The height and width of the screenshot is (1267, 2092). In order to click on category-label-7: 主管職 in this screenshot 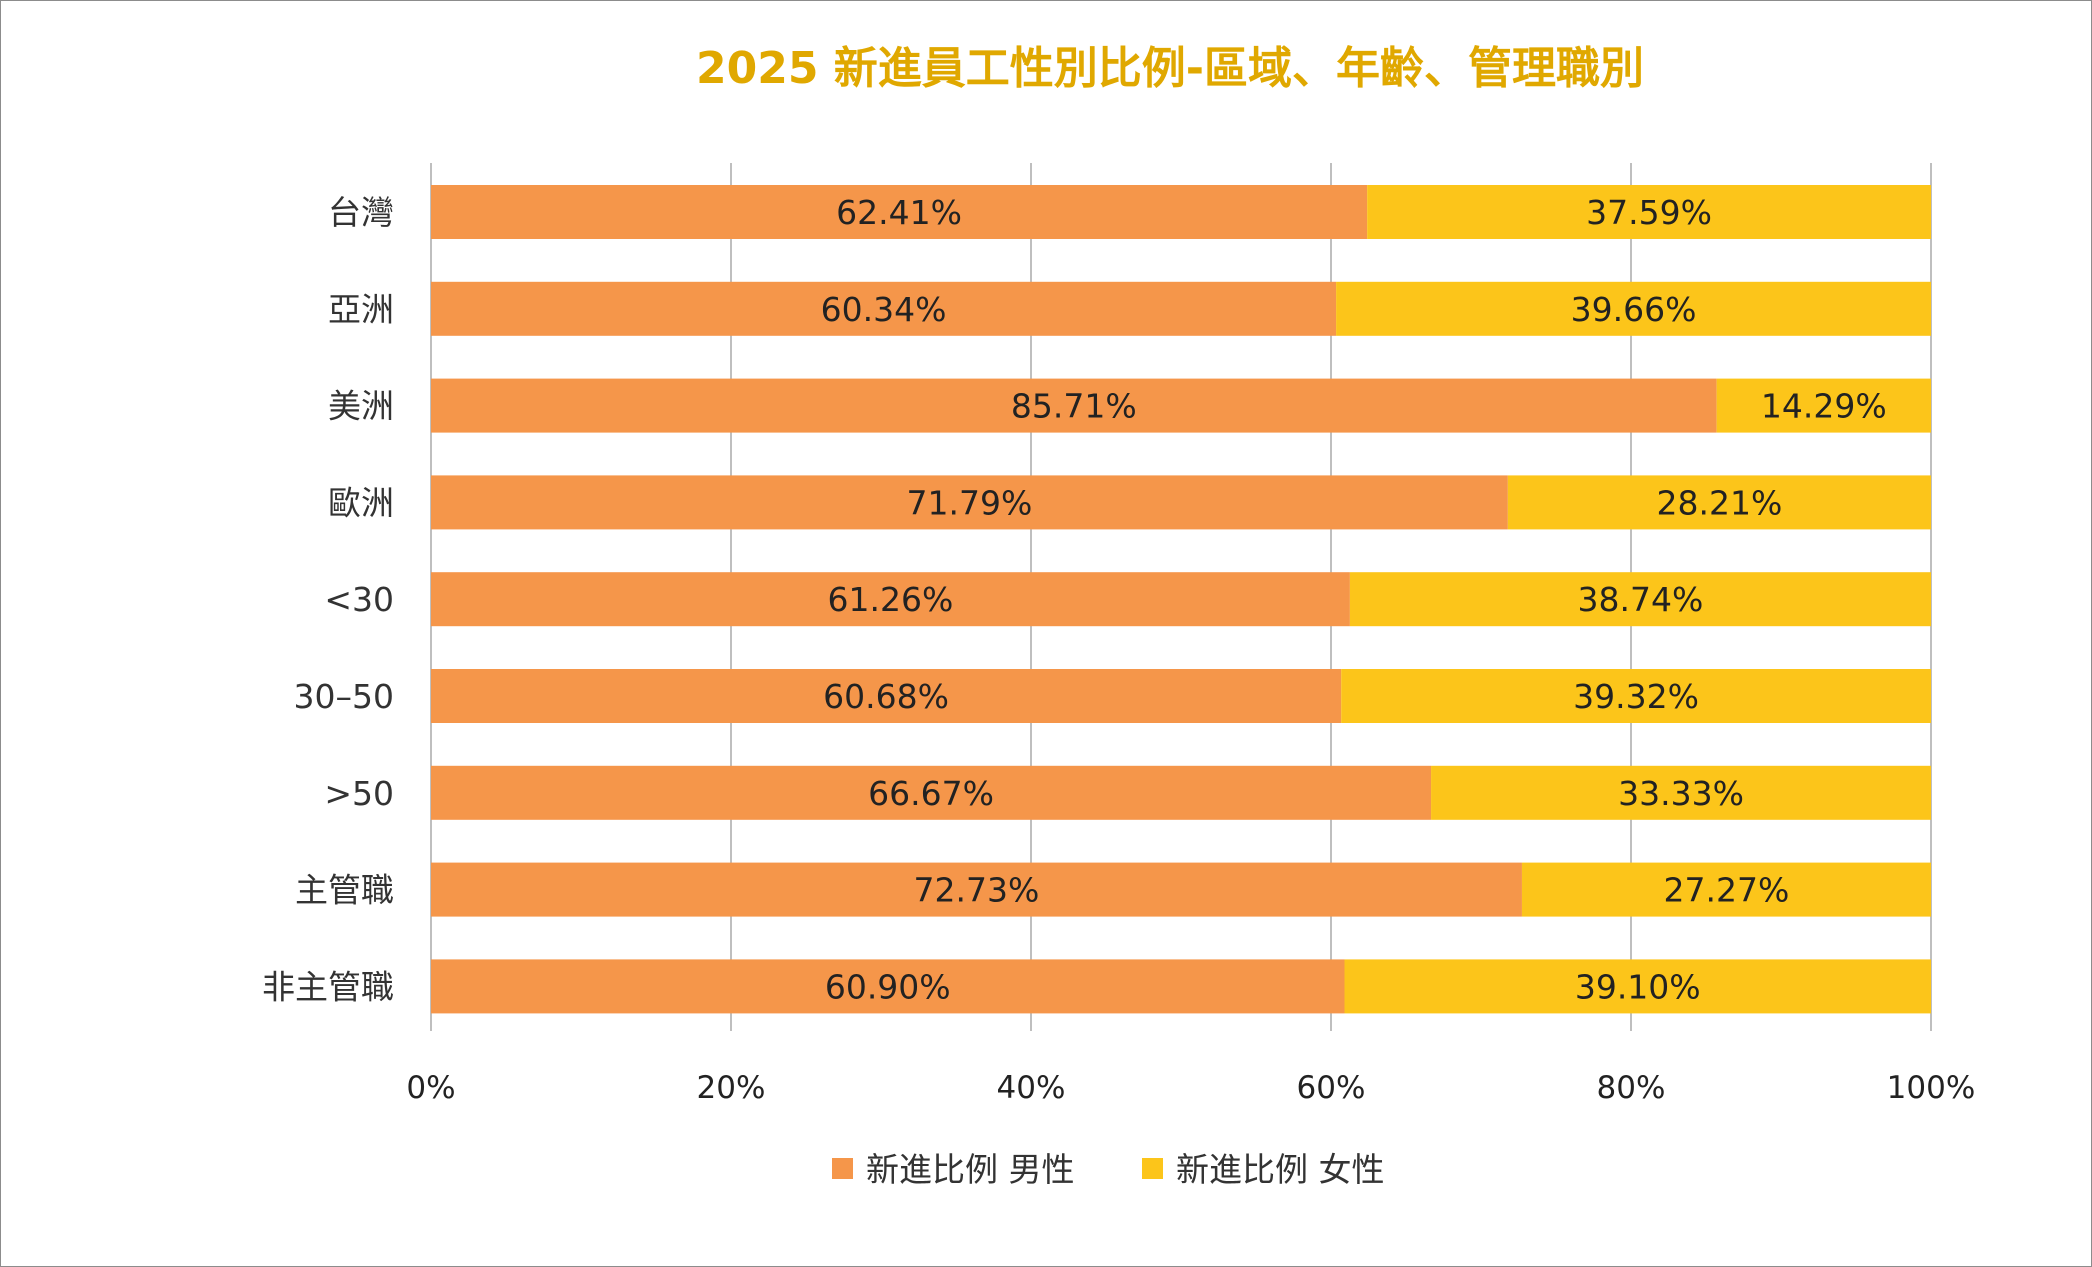, I will do `click(344, 890)`.